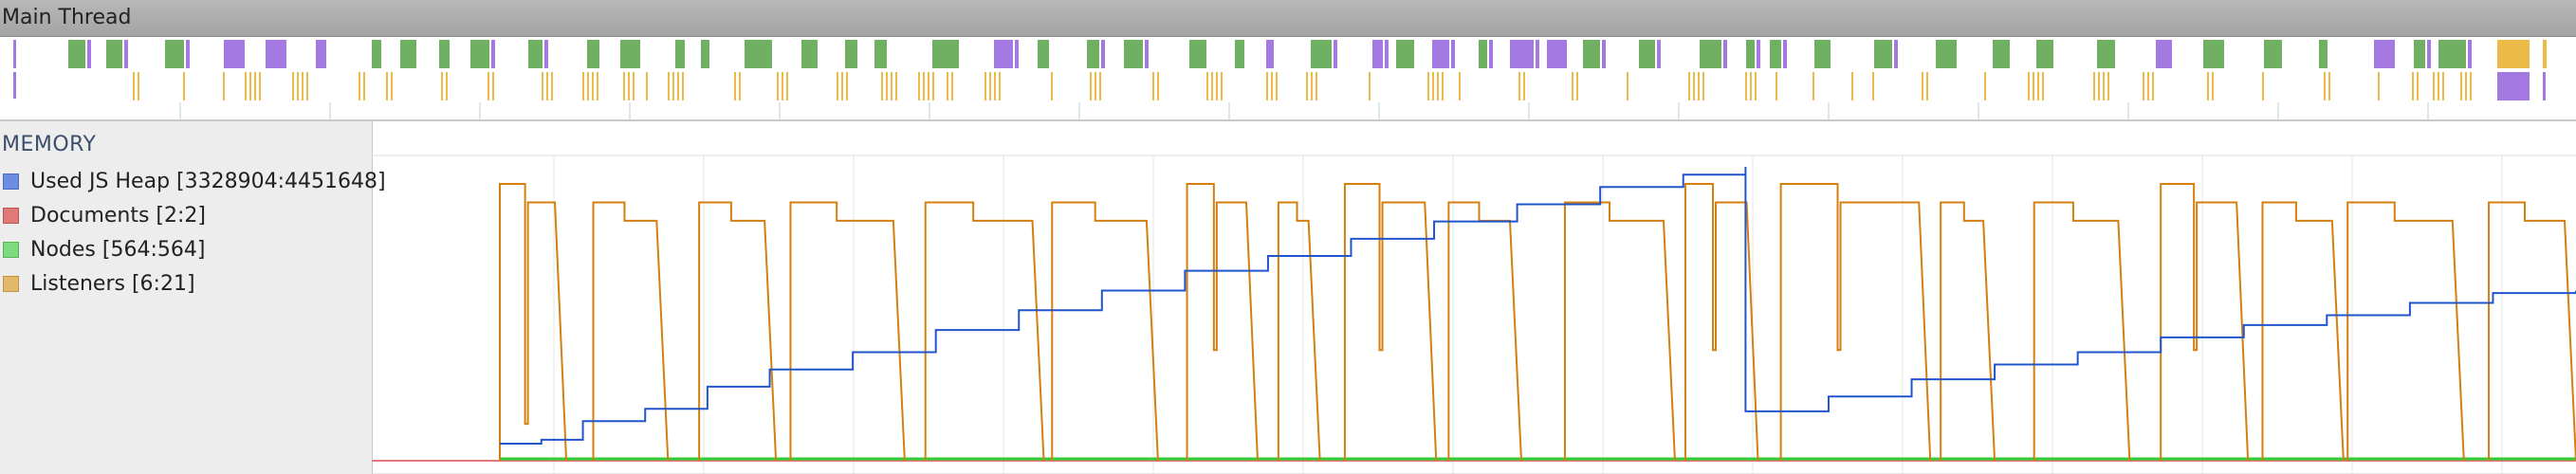 The width and height of the screenshot is (2576, 474). Describe the element at coordinates (104, 215) in the screenshot. I see `legend-documents: Documents [2:2]` at that location.